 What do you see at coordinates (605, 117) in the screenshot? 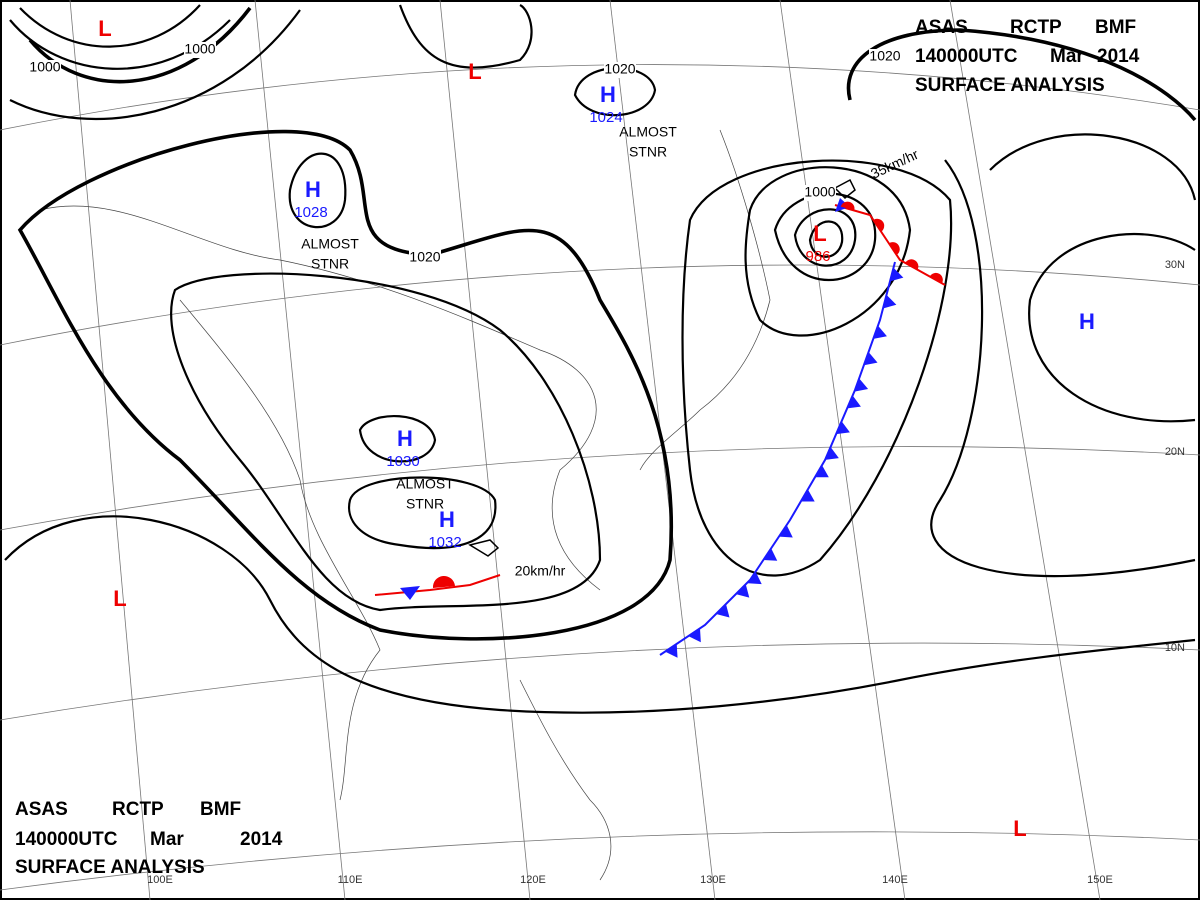
I see `center-pressure: 1024` at bounding box center [605, 117].